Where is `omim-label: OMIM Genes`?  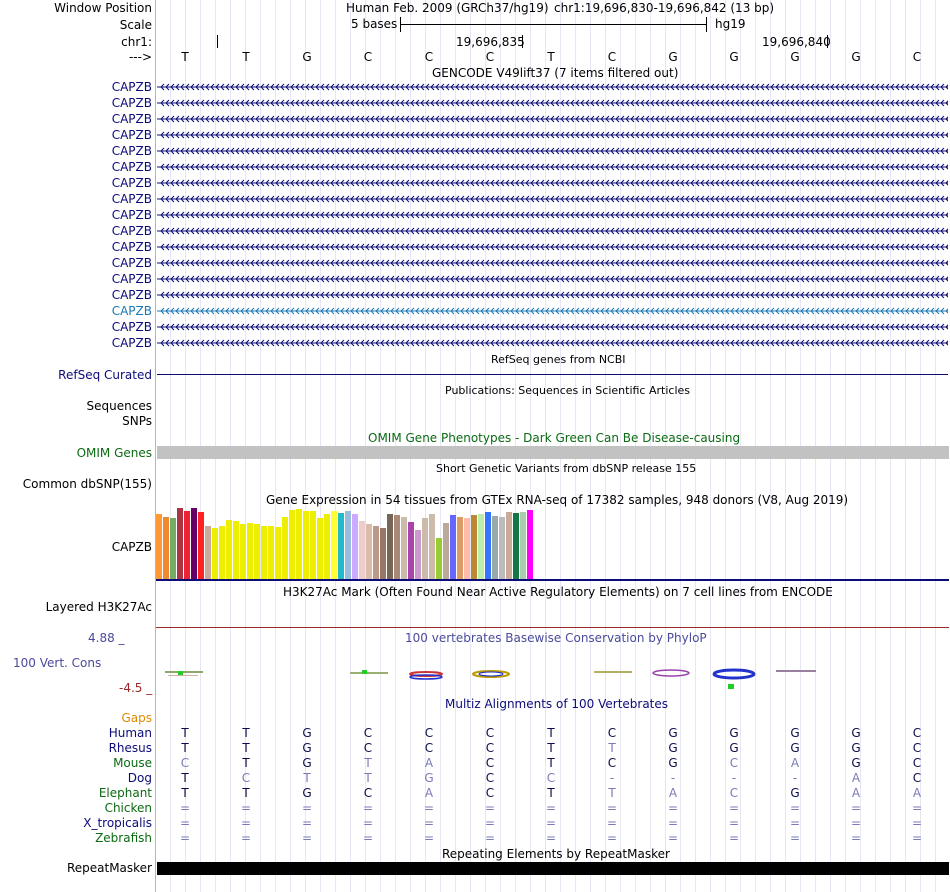
omim-label: OMIM Genes is located at coordinates (114, 453).